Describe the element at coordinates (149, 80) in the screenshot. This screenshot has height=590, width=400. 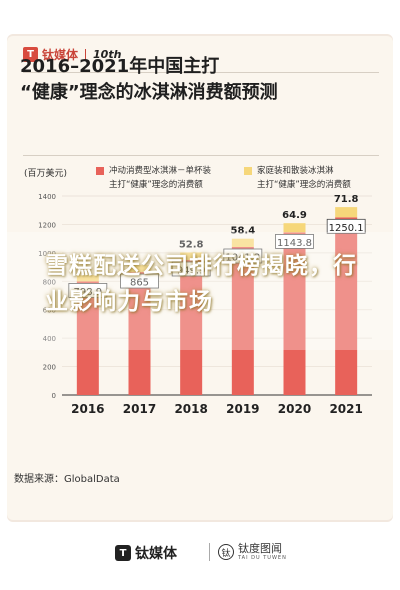
I see `chart-title: 2016–2021年中国主打 “健康”理念的冰淇淋消费额预测` at that location.